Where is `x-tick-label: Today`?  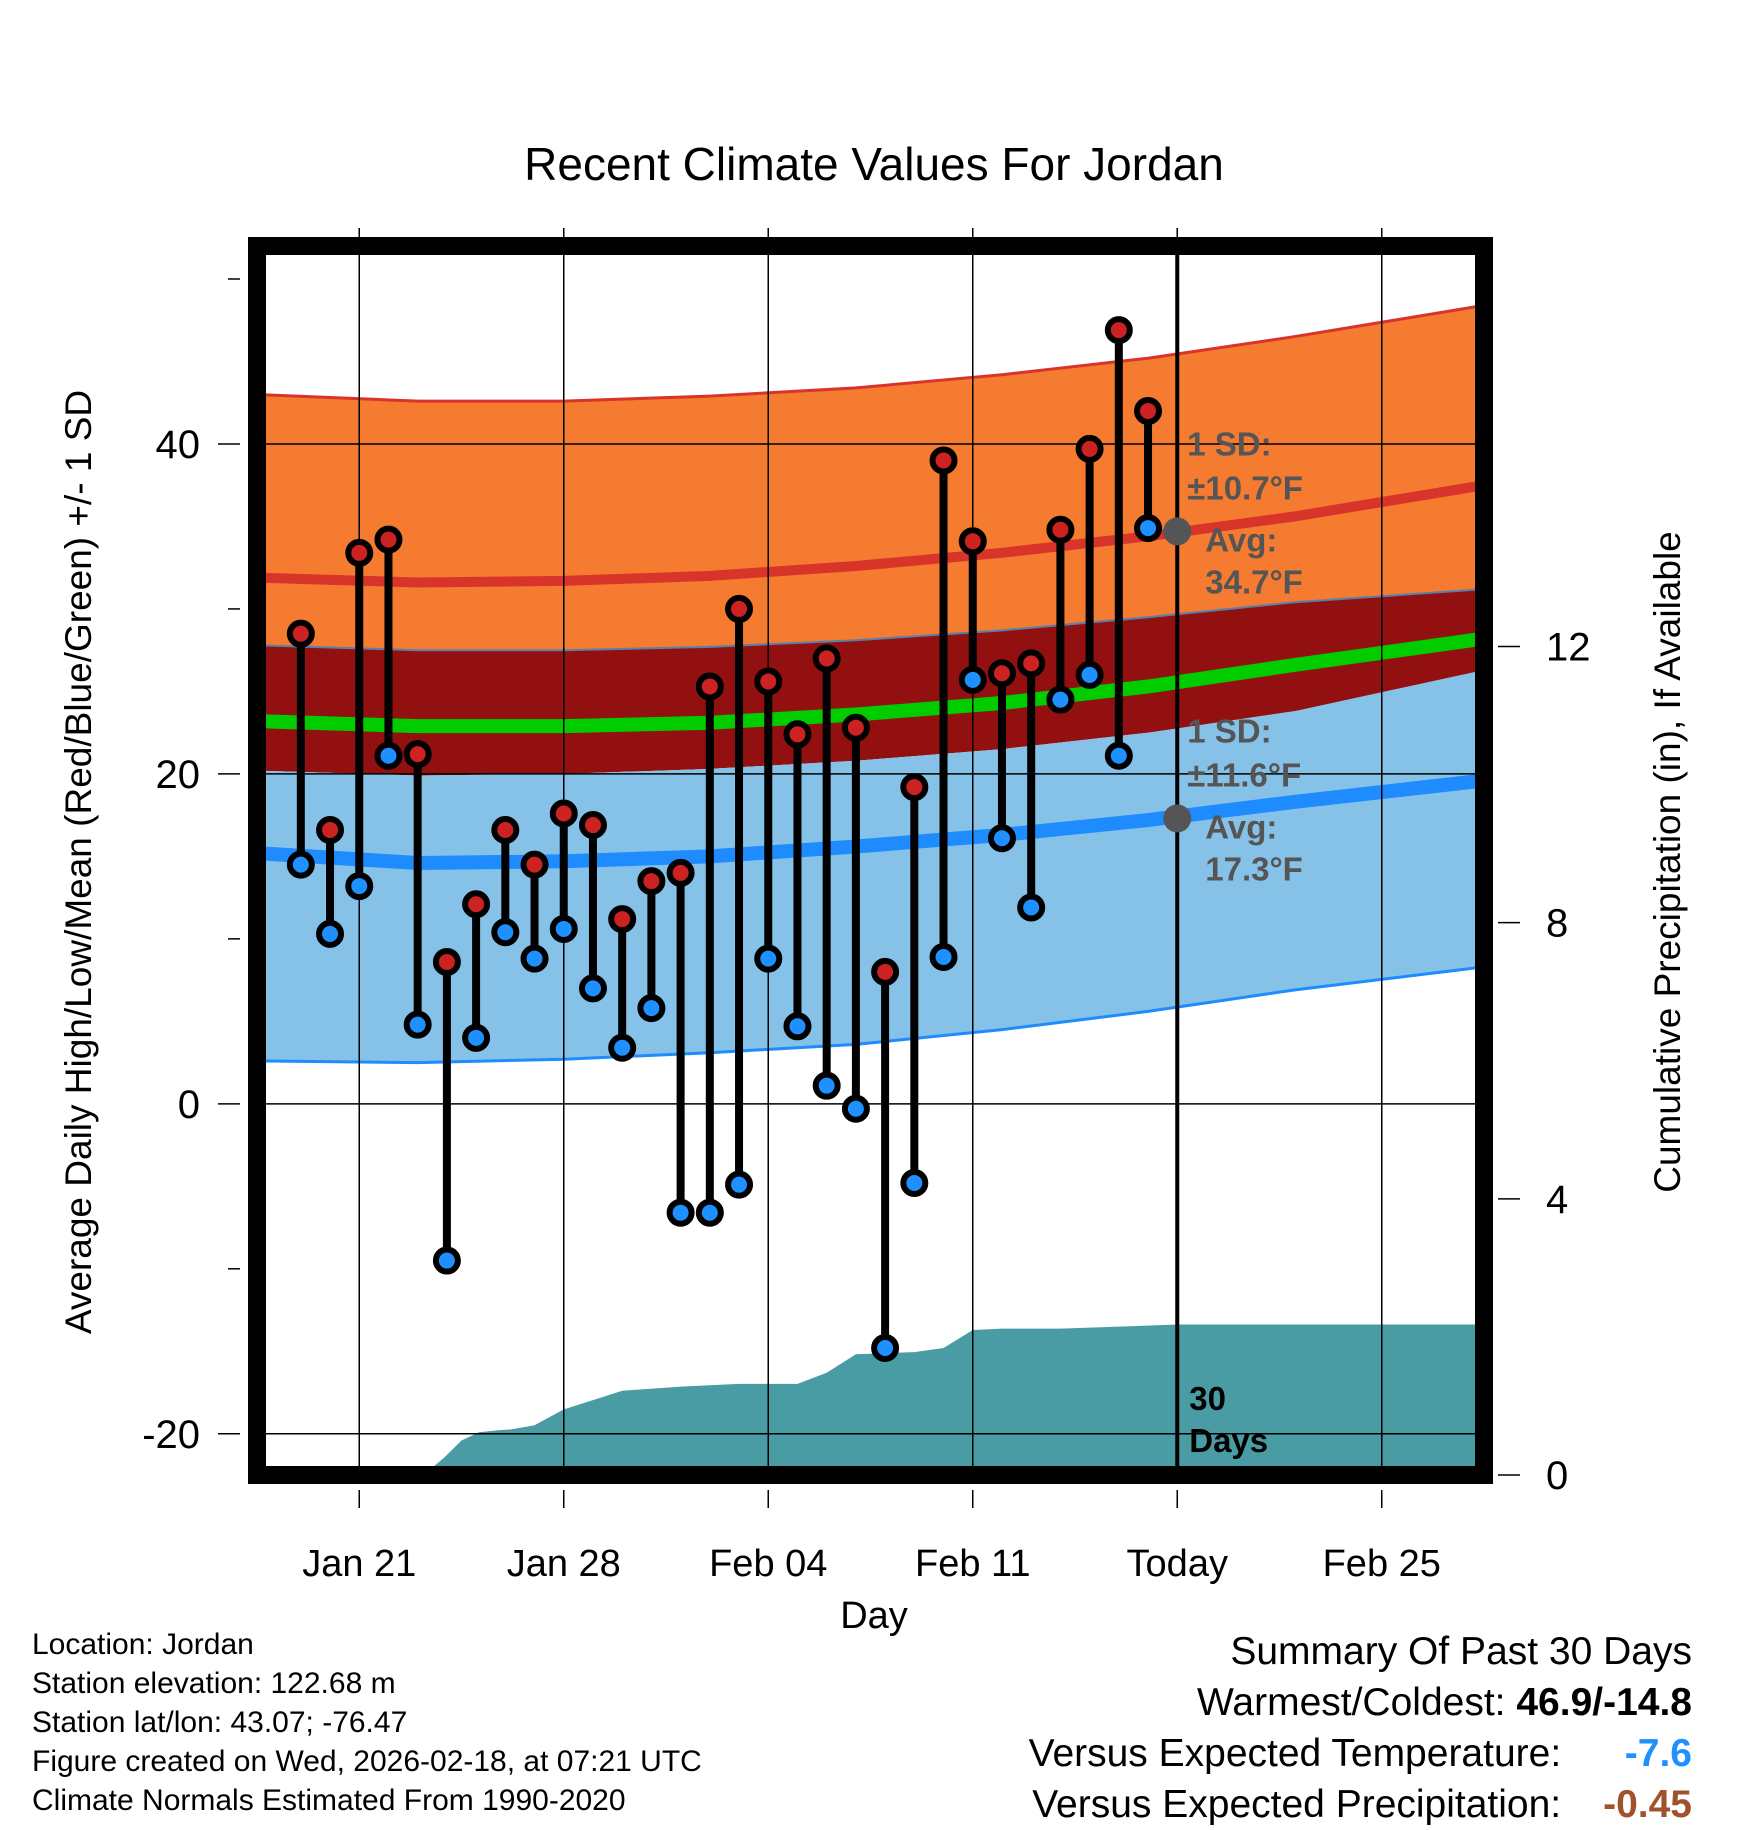
x-tick-label: Today is located at coordinates (1177, 1564).